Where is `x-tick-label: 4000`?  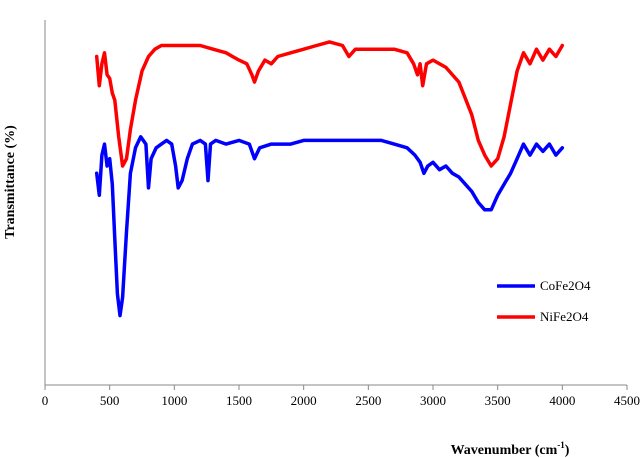 x-tick-label: 4000 is located at coordinates (562, 400).